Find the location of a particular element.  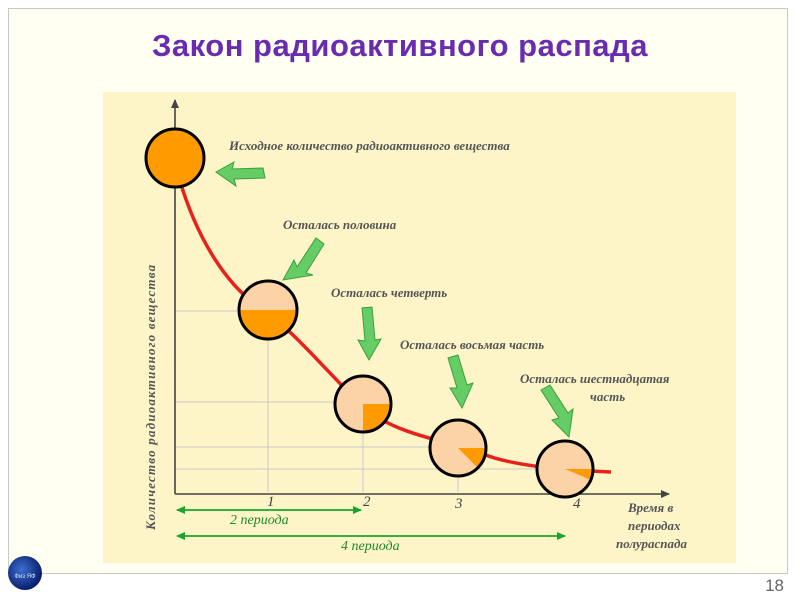

tick-label-4: 4 is located at coordinates (577, 504).